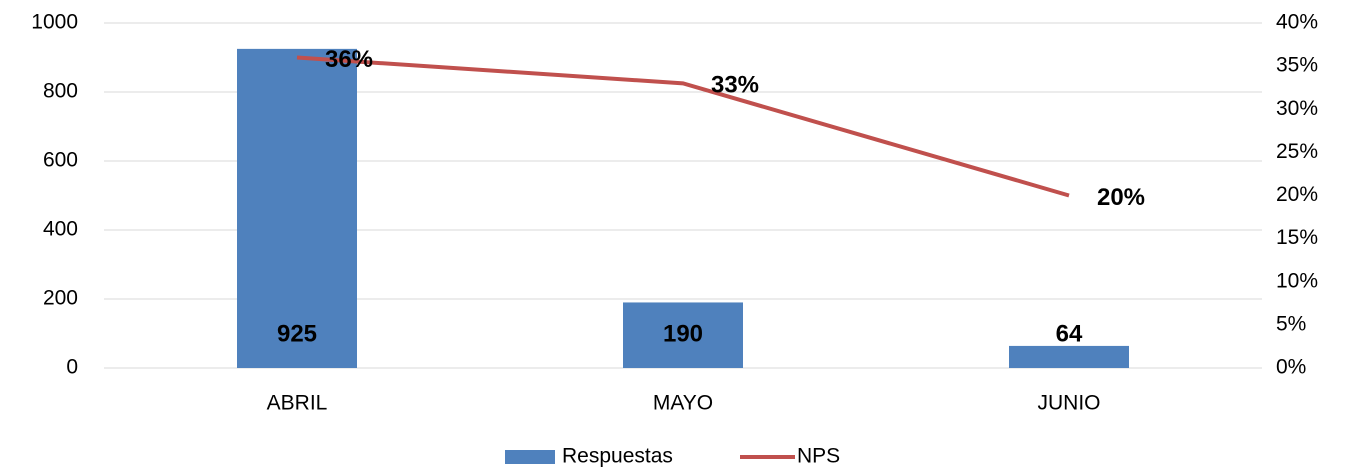 This screenshot has height=472, width=1350. Describe the element at coordinates (735, 85) in the screenshot. I see `line-value-label: 33%` at that location.